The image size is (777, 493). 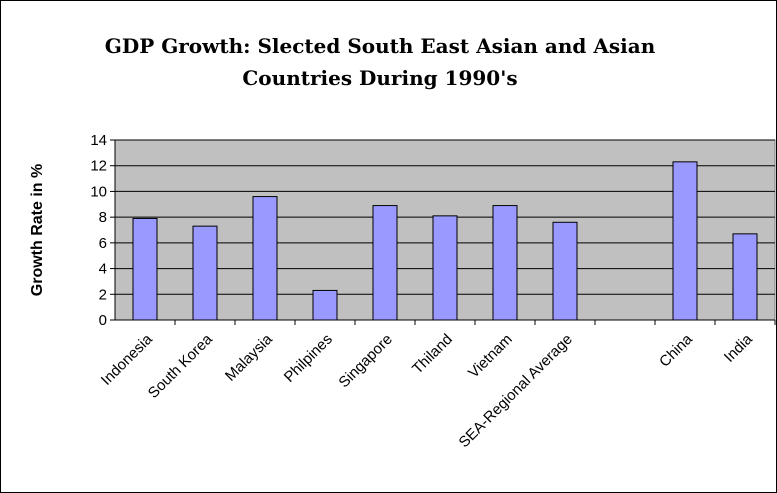 I want to click on x-tick-label: Singapore, so click(x=365, y=361).